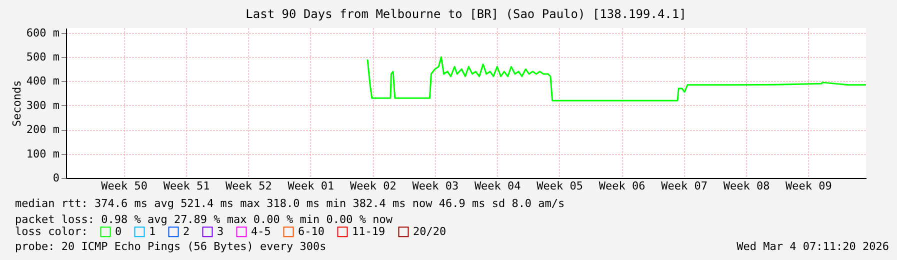 The height and width of the screenshot is (260, 897). I want to click on x-tick-label: Week 06, so click(622, 186).